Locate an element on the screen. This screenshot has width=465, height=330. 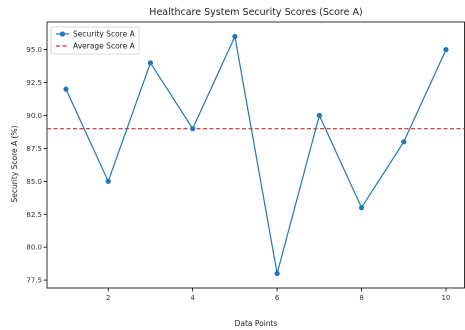
y-tick-label: 87.5 is located at coordinates (34, 149).